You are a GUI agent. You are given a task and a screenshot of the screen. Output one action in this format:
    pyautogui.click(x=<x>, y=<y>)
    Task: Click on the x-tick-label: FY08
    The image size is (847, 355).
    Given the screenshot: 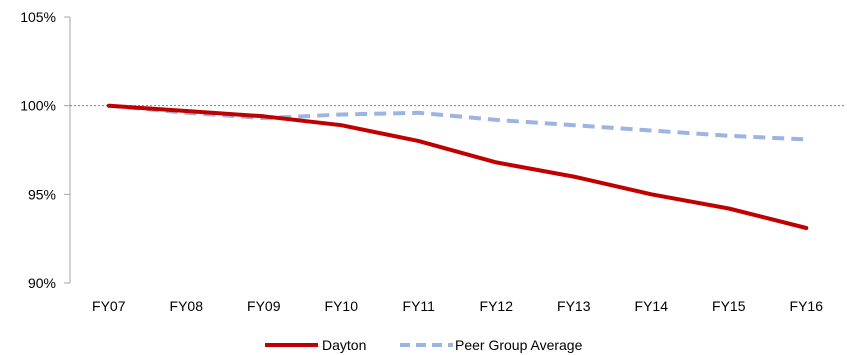 What is the action you would take?
    pyautogui.click(x=187, y=306)
    